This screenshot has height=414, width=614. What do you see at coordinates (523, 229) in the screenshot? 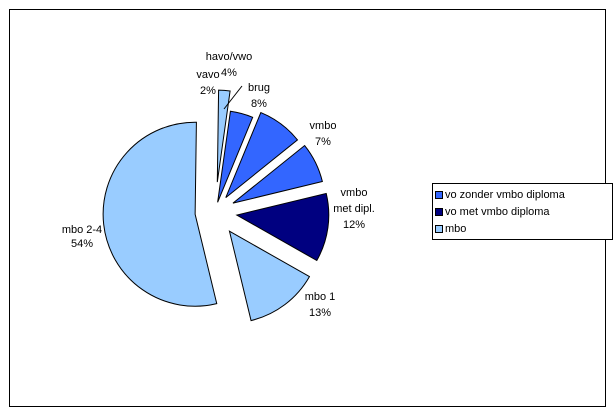
I see `legend-item-mbo: mbo` at bounding box center [523, 229].